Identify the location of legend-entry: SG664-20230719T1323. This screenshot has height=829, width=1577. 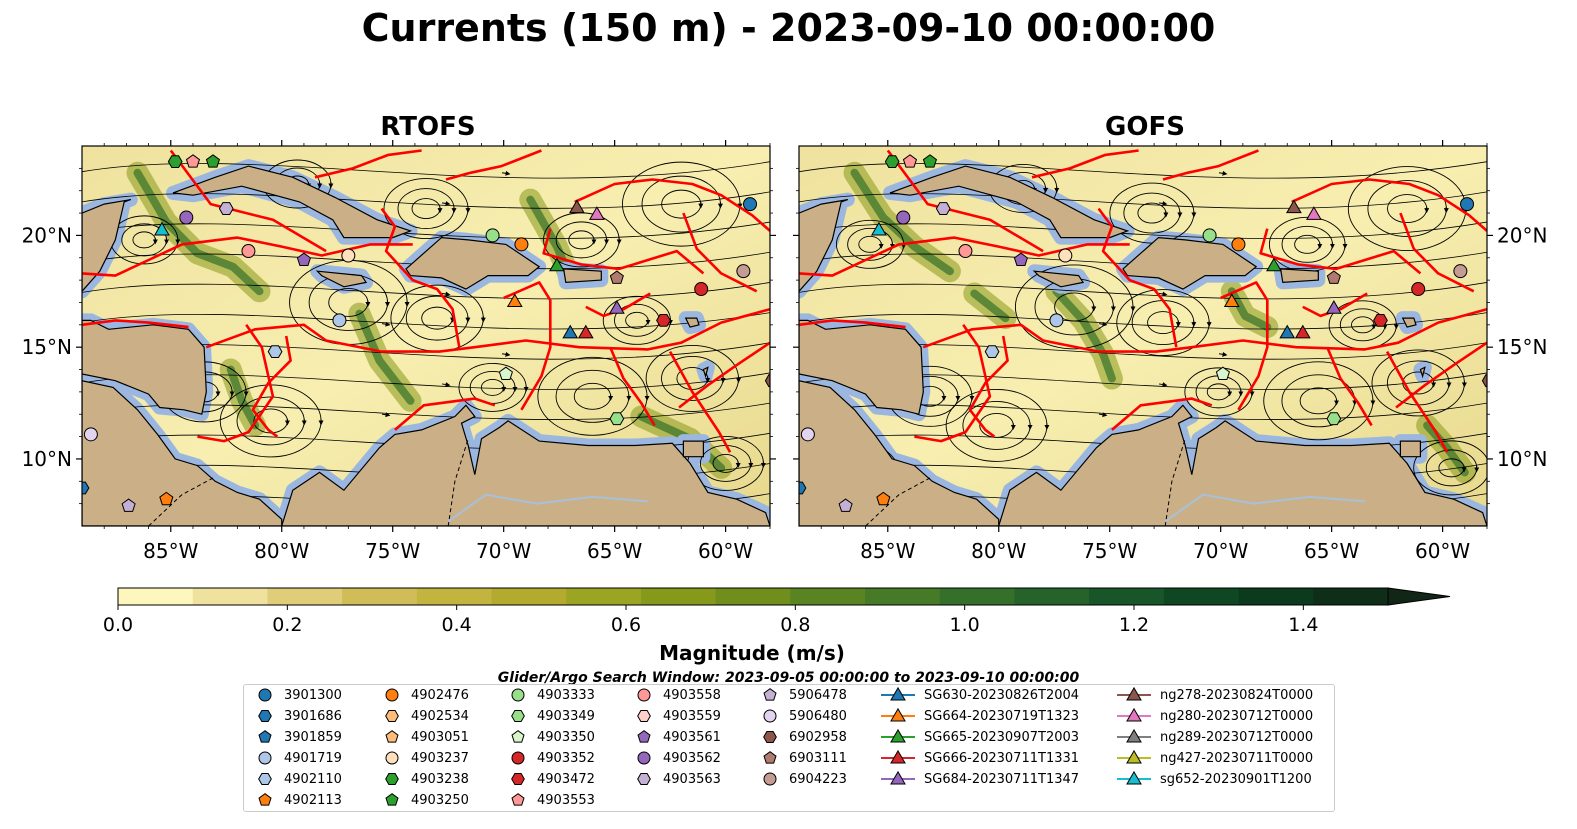
(979, 716).